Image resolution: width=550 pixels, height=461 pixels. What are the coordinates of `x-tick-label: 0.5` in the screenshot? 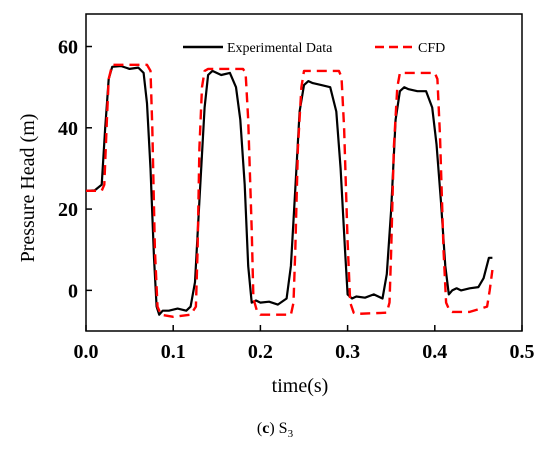 It's located at (522, 352).